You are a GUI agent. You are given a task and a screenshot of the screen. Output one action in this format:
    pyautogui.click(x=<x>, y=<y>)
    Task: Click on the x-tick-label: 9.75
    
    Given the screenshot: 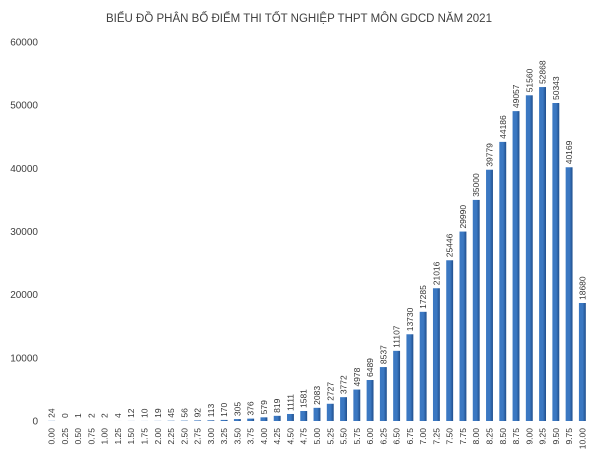 What is the action you would take?
    pyautogui.click(x=569, y=436)
    